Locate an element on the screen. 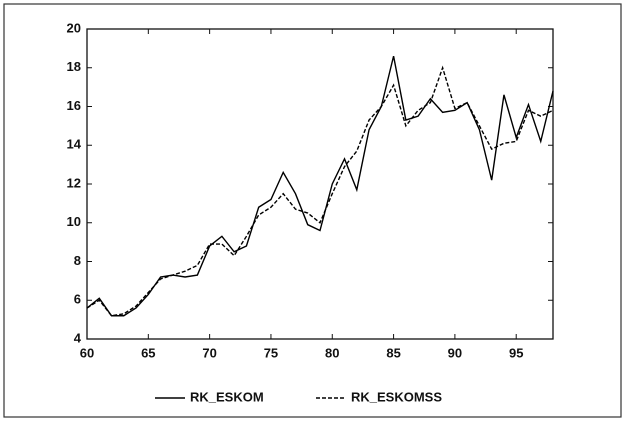  legend-label: RK_ESKOMSS is located at coordinates (396, 396).